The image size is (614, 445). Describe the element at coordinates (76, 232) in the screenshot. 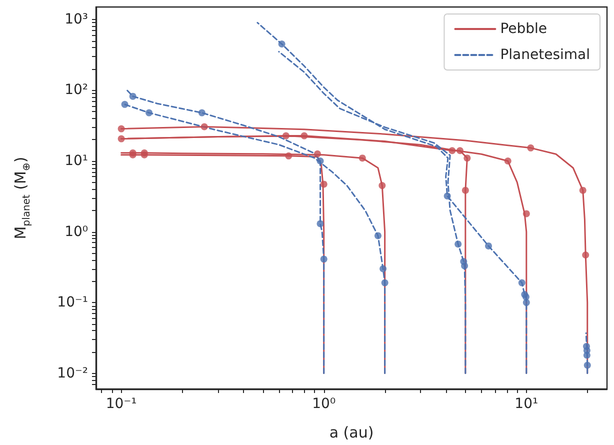

I see `y-tick-label: 10⁰` at that location.